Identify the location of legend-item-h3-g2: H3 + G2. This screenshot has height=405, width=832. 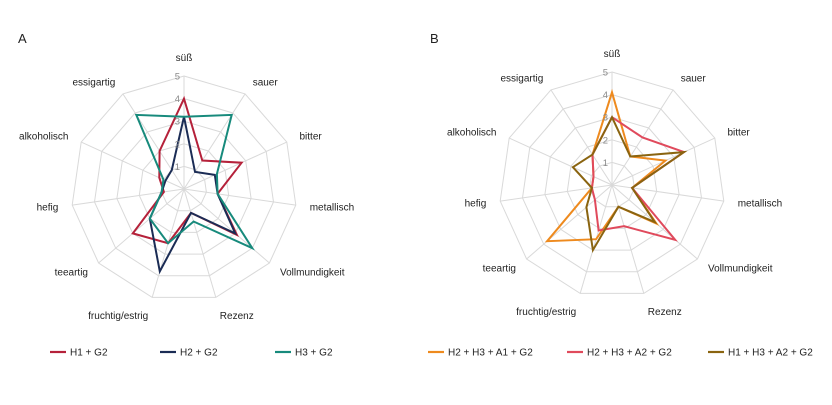
(304, 353).